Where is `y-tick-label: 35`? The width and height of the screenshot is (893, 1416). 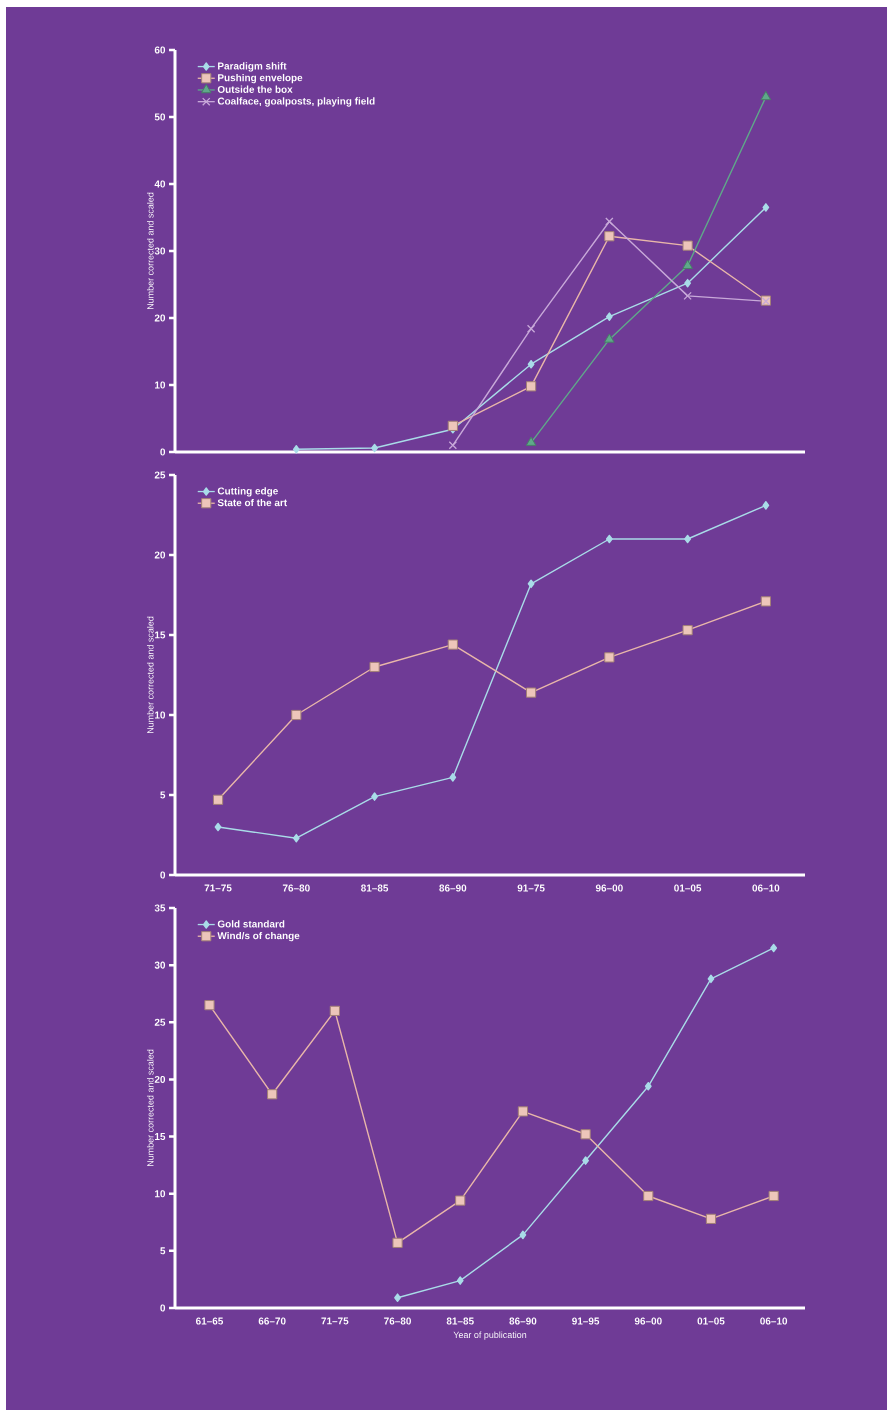
y-tick-label: 35 is located at coordinates (160, 908).